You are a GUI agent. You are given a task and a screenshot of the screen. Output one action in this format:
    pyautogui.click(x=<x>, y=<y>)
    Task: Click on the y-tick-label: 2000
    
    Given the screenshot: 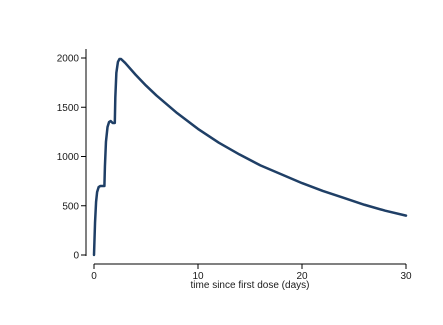 What is the action you would take?
    pyautogui.click(x=68, y=59)
    